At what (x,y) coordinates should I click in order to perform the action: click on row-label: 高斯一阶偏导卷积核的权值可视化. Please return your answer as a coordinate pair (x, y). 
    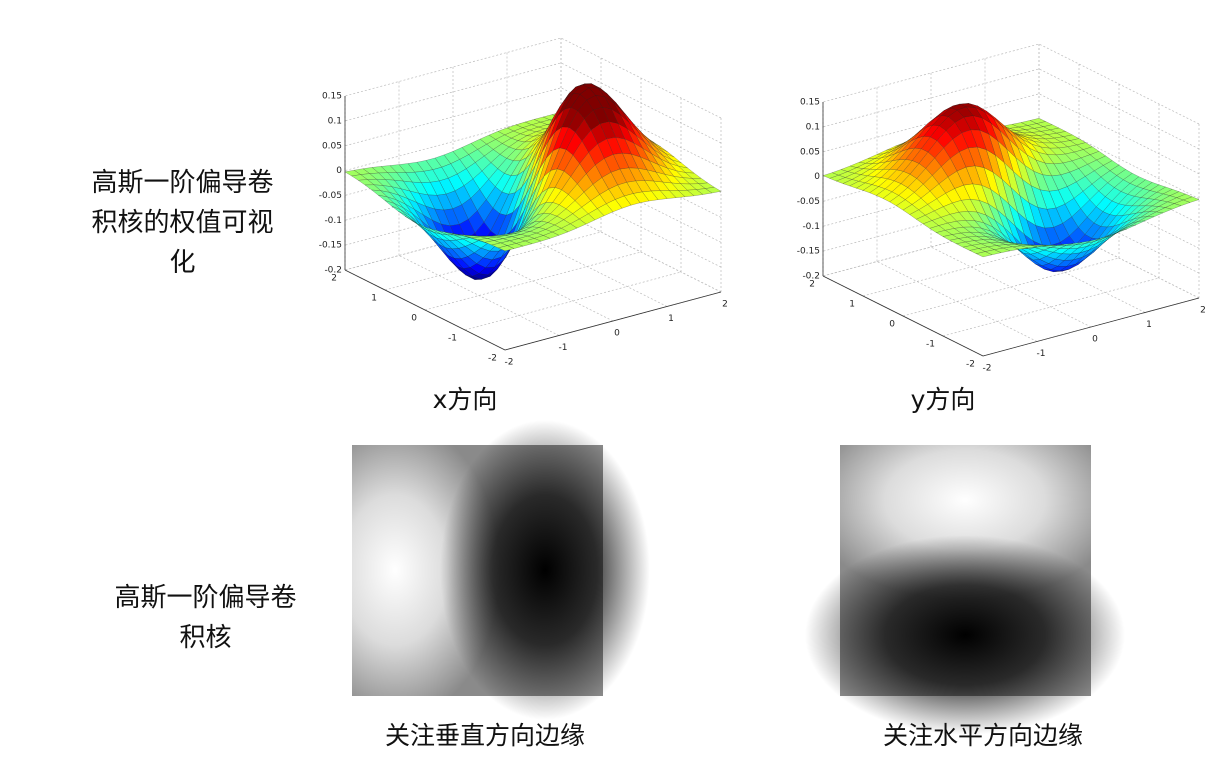
    Looking at the image, I should click on (182, 223).